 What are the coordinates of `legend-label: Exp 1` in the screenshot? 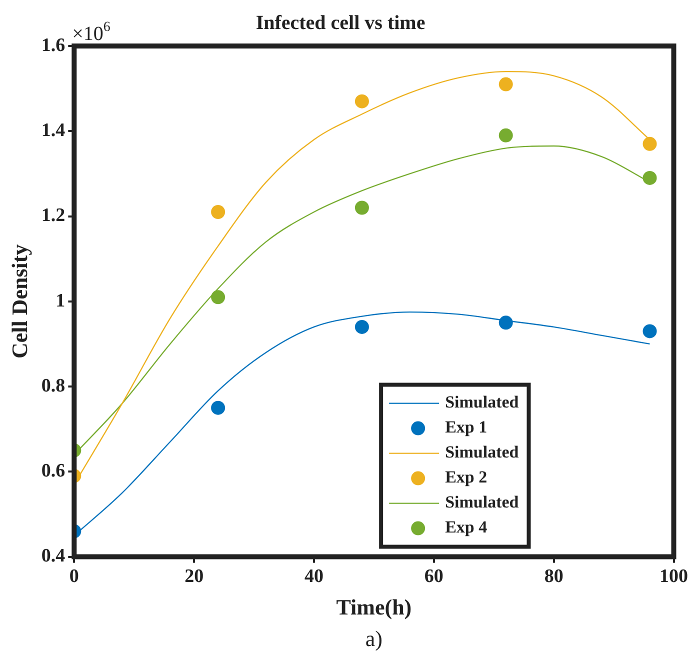 It's located at (466, 427).